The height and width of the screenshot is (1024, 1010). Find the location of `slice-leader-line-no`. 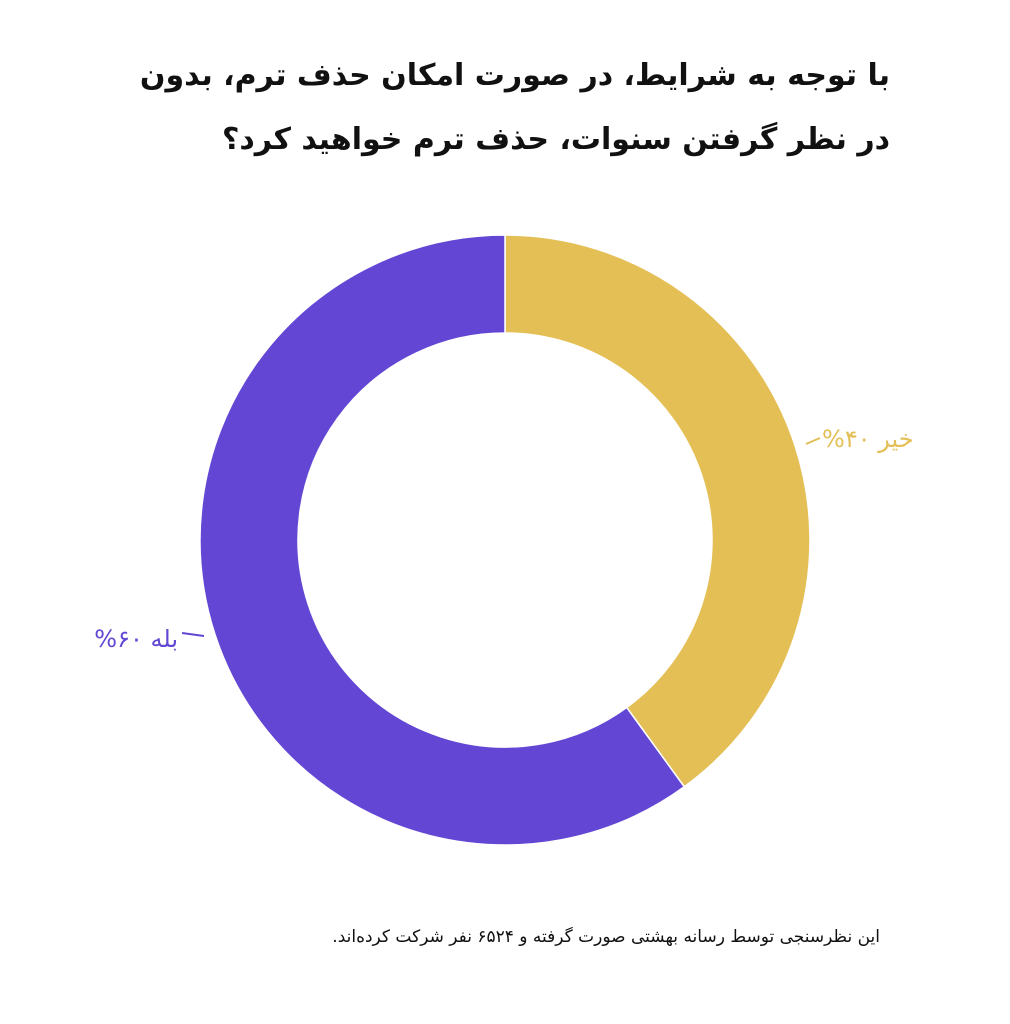

slice-leader-line-no is located at coordinates (813, 441).